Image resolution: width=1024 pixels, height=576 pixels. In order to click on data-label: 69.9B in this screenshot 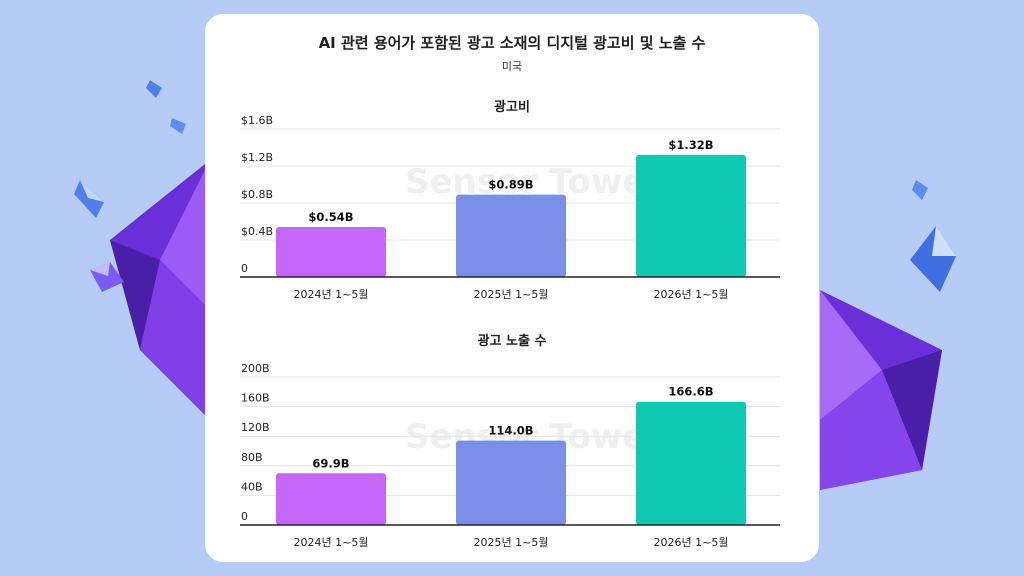, I will do `click(330, 463)`.